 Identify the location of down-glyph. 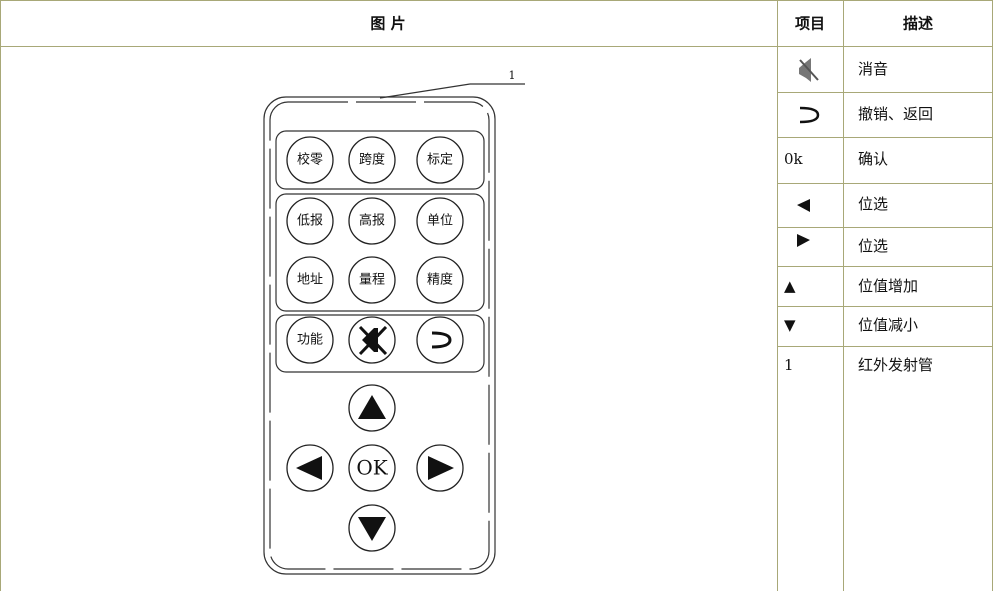
(372, 529).